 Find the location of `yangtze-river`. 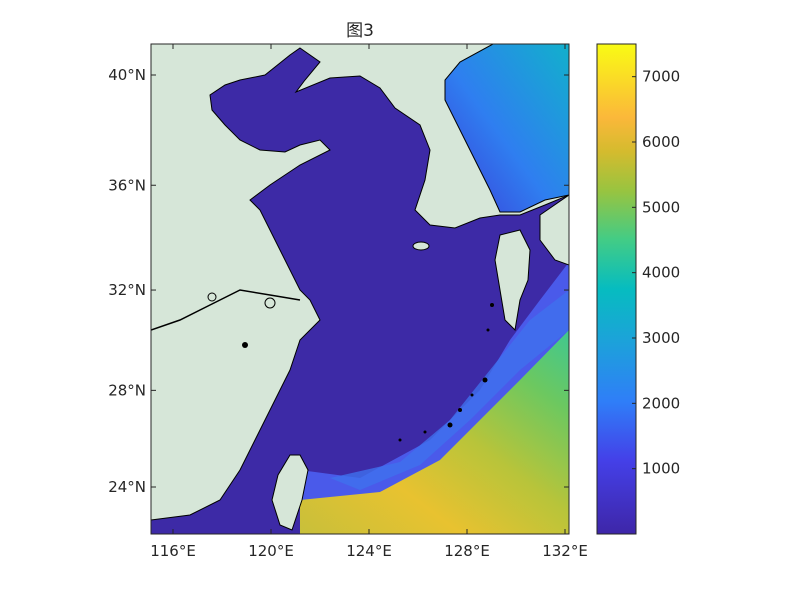

yangtze-river is located at coordinates (226, 310).